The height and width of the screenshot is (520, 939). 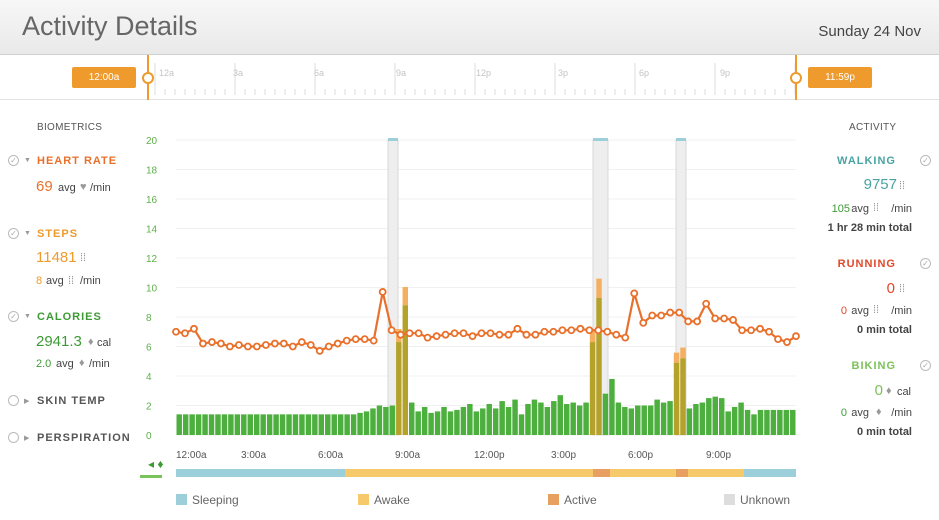 What do you see at coordinates (110, 26) in the screenshot?
I see `page-title: Activity Details` at bounding box center [110, 26].